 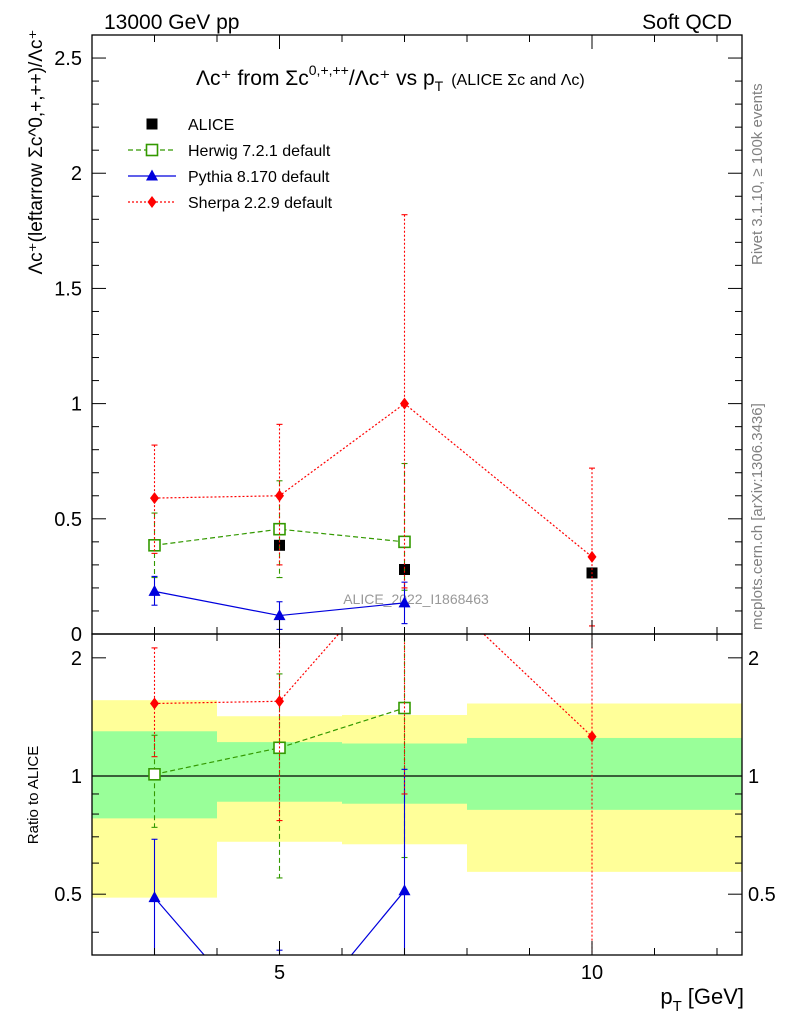 I want to click on herwig-main-line, so click(x=279, y=537).